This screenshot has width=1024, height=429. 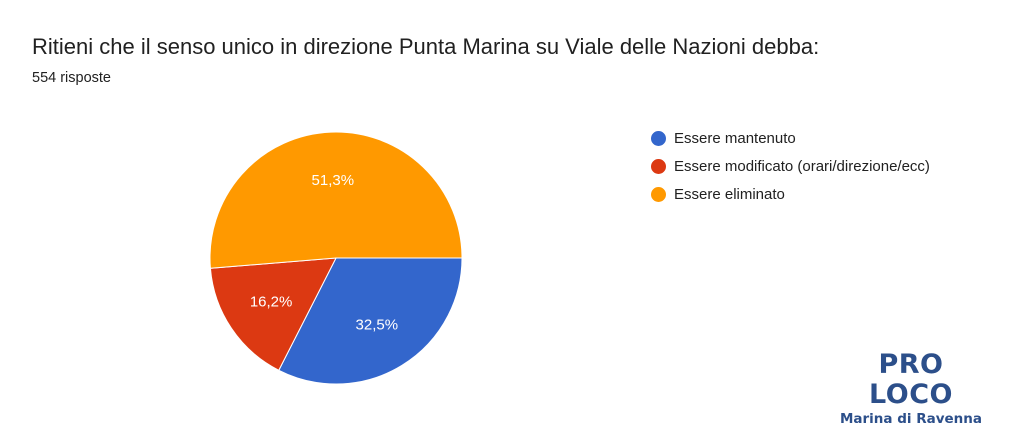 I want to click on slice-label: 16,2%, so click(x=271, y=302).